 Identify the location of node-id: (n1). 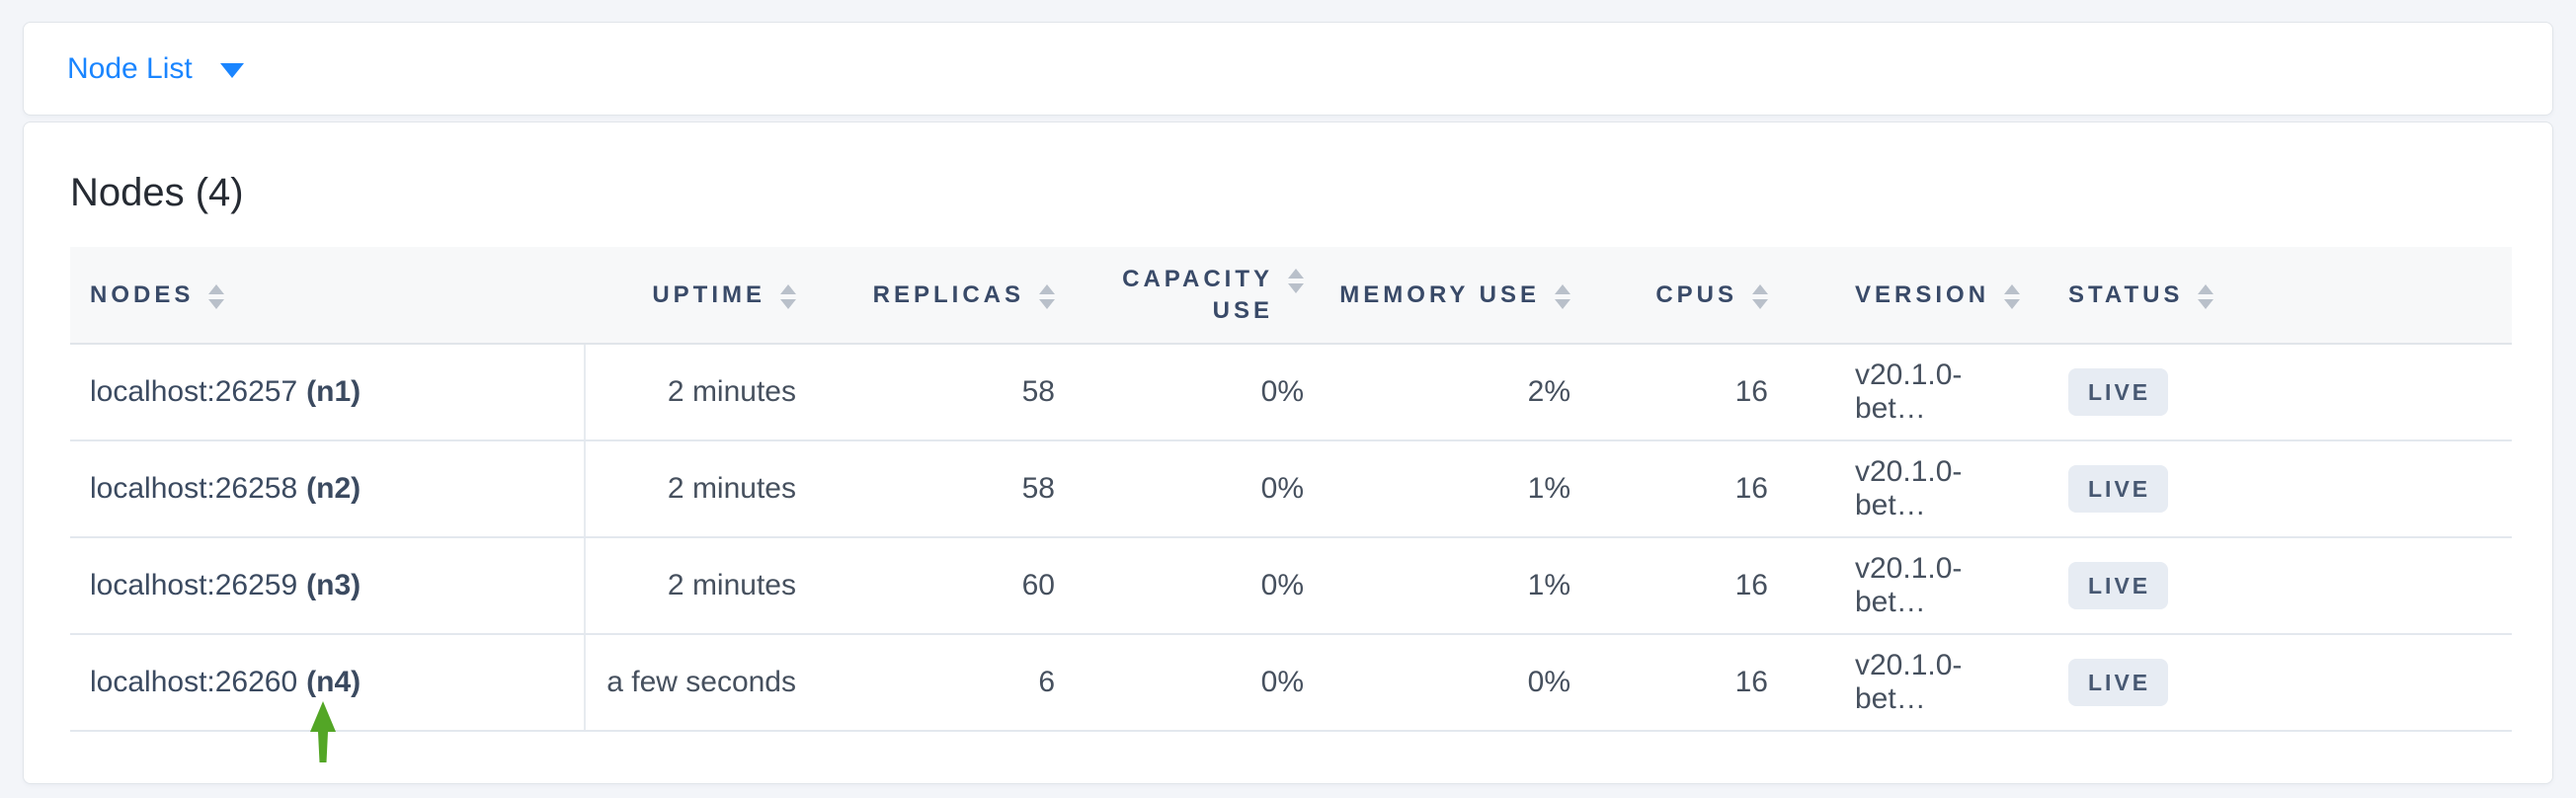
(334, 391).